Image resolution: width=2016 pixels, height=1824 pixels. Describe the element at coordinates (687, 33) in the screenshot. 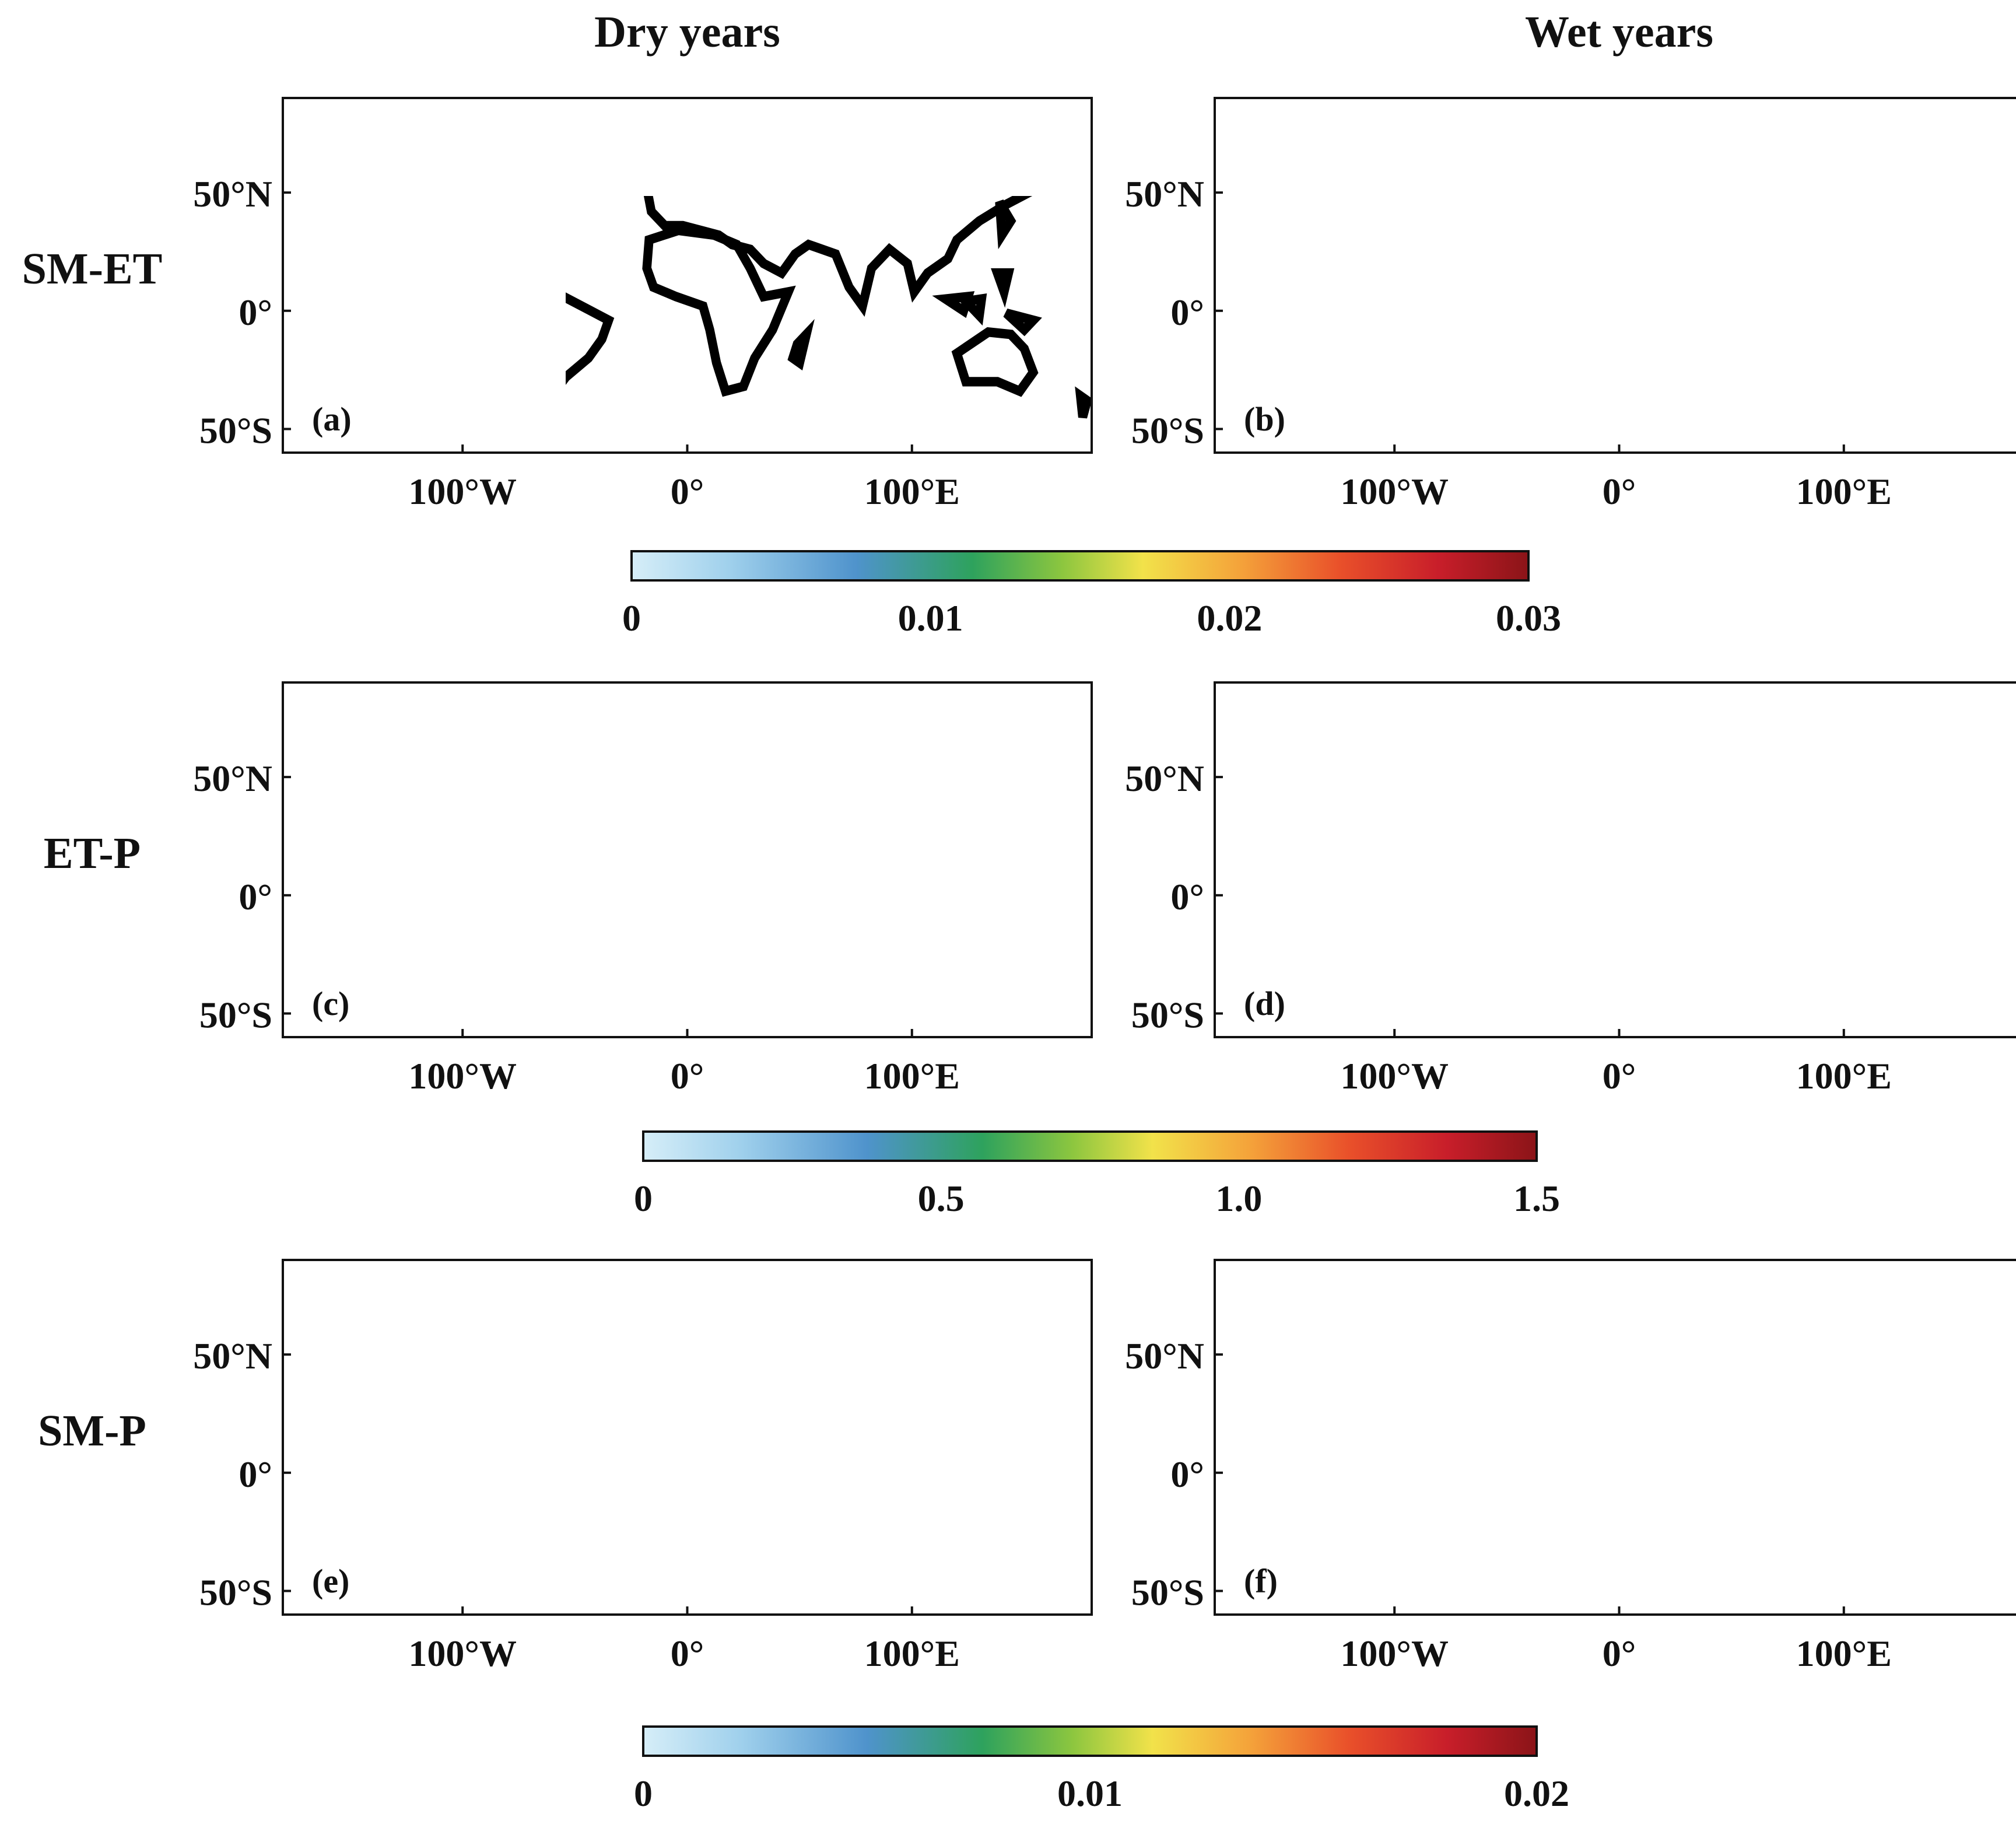

I see `column-title: Dry years` at that location.